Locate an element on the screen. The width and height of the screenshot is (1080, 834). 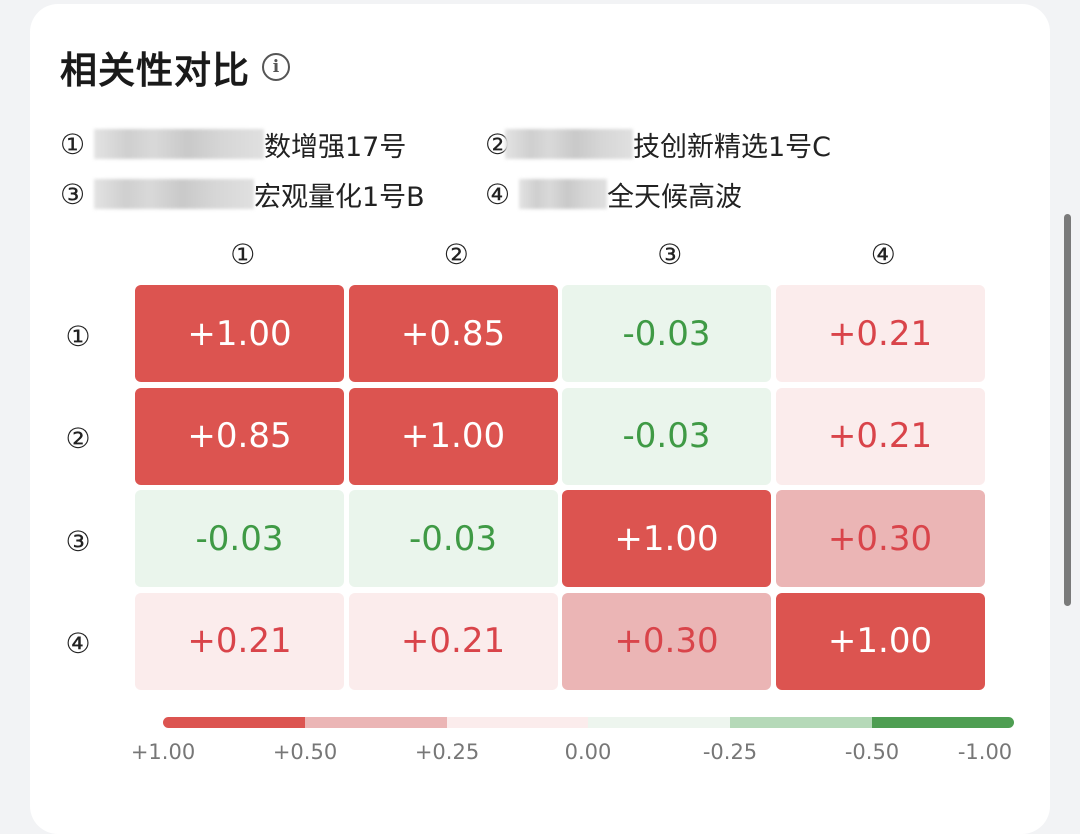
legend-number: ③ is located at coordinates (73, 194).